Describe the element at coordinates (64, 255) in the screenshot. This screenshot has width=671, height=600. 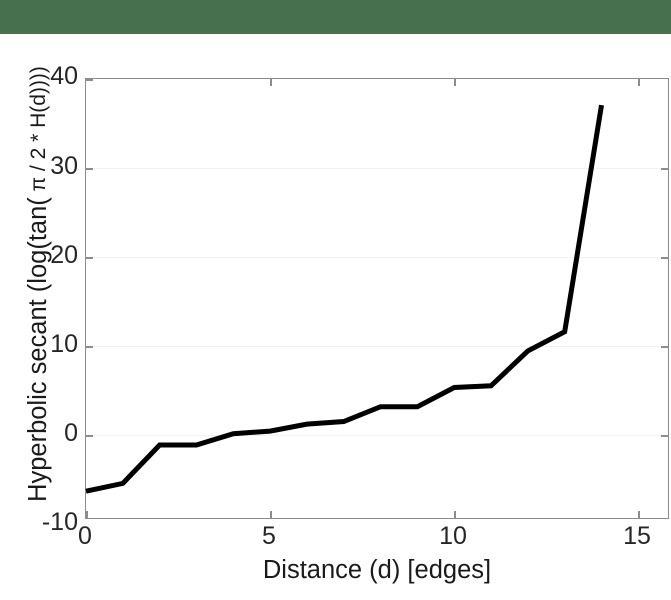
I see `y-tick-label: 20` at that location.